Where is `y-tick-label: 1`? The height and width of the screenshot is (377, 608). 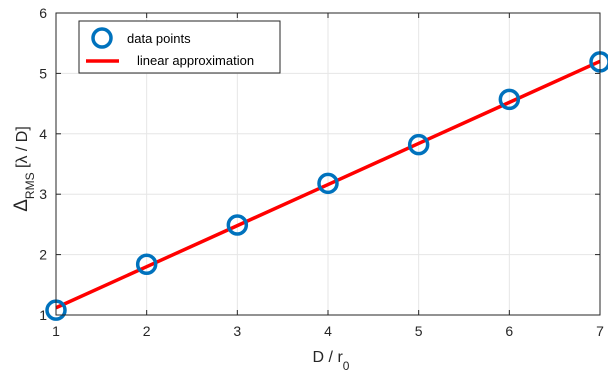 y-tick-label: 1 is located at coordinates (43, 315).